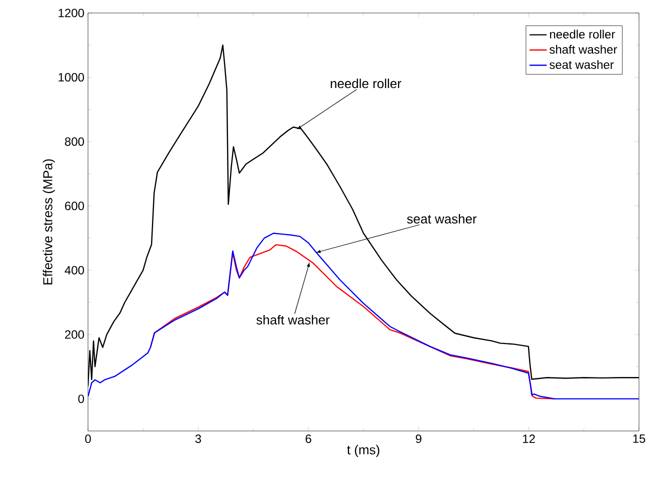 This screenshot has width=654, height=478. I want to click on annotation: needle roller, so click(366, 83).